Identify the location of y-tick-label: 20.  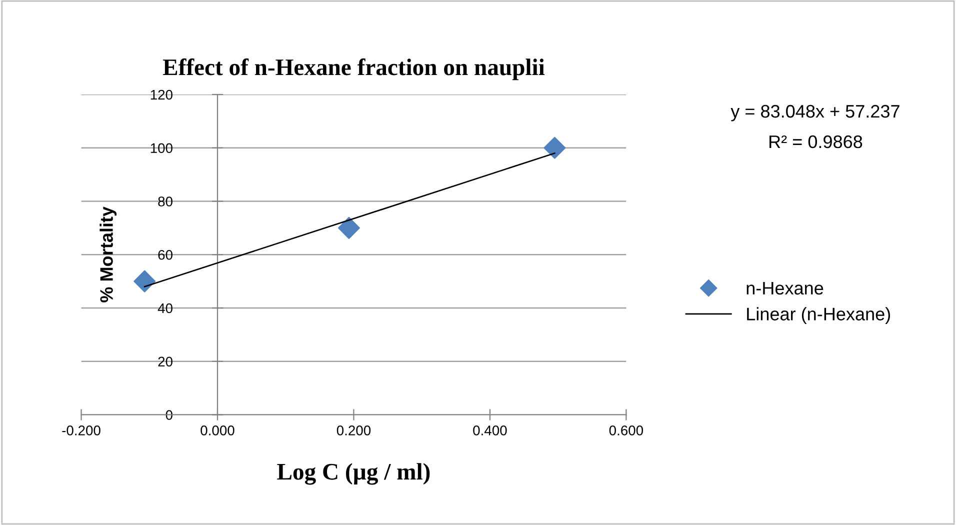
(165, 361).